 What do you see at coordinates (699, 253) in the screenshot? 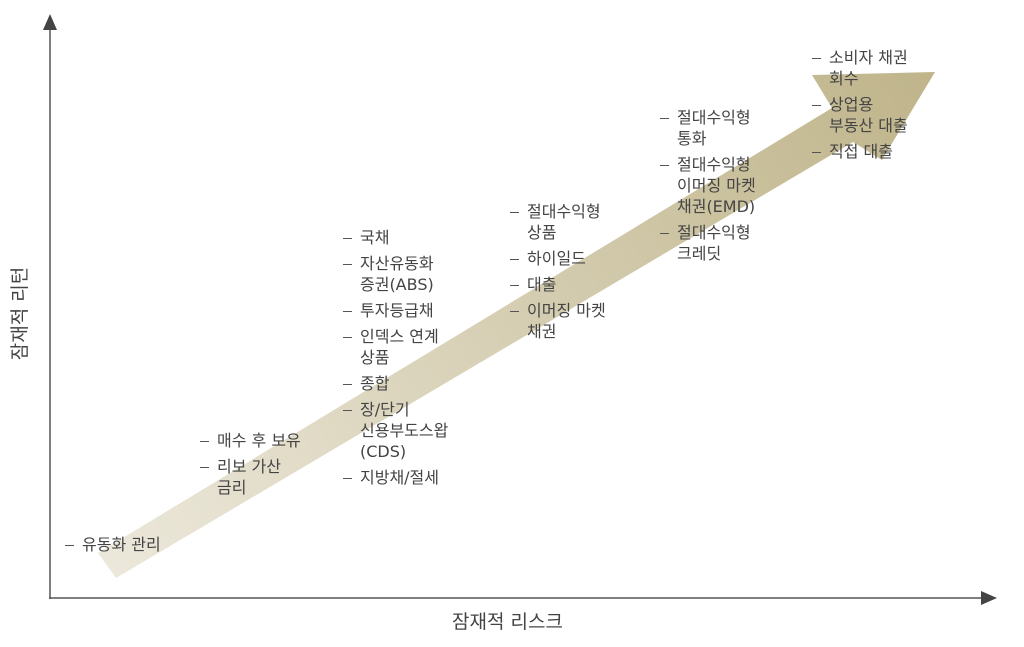
I see `item-text: 크레딧` at bounding box center [699, 253].